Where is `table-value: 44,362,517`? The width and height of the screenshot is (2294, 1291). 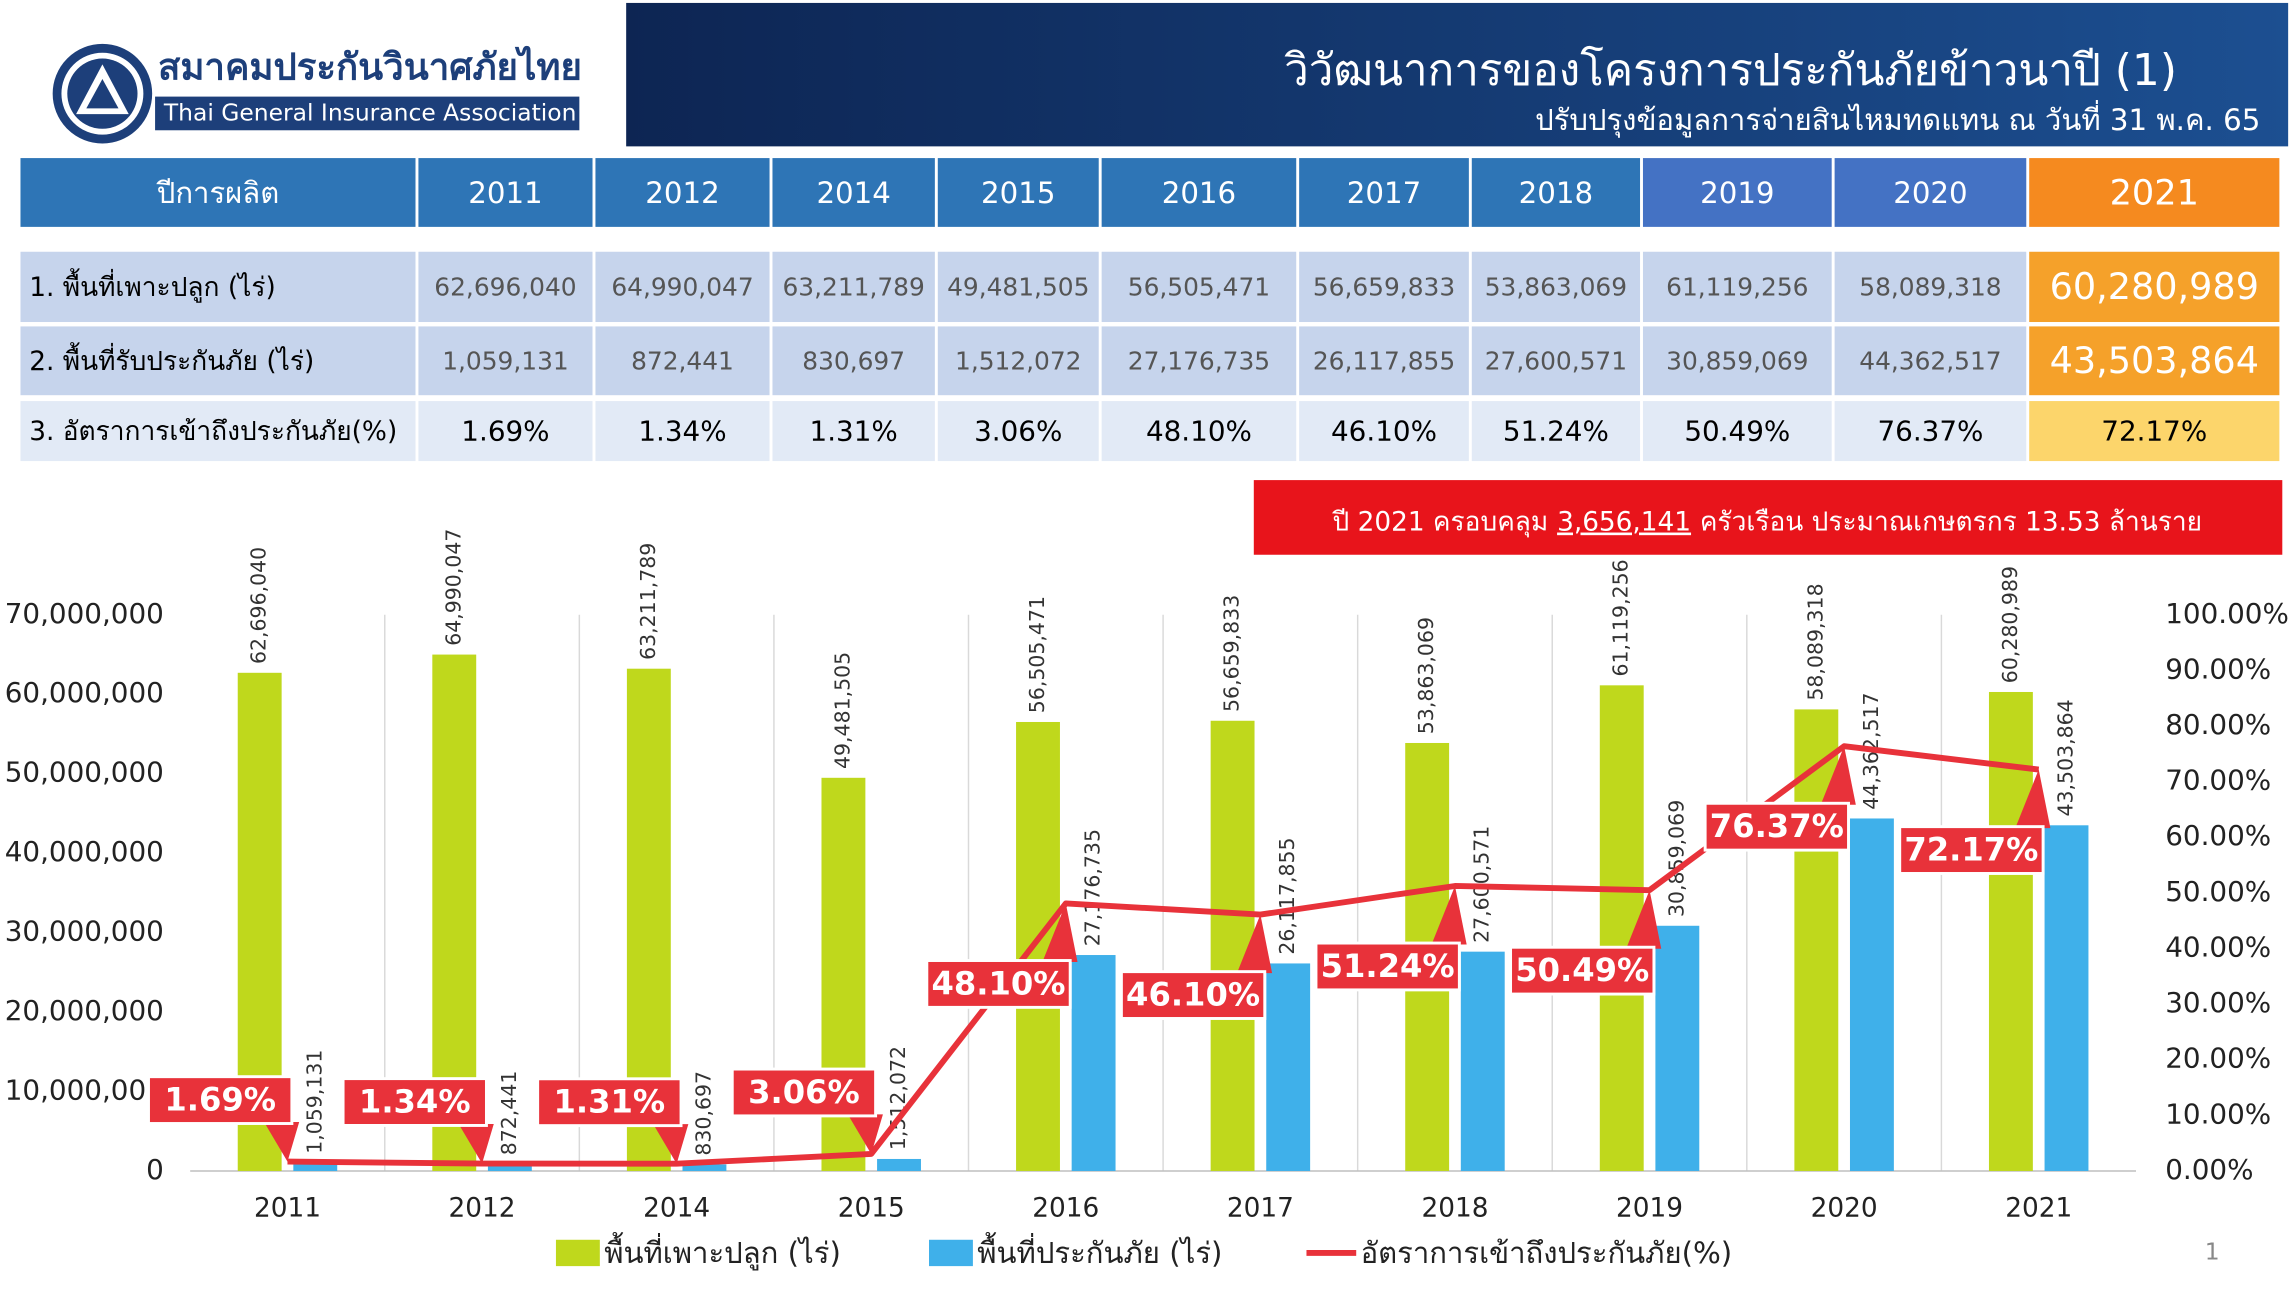 table-value: 44,362,517 is located at coordinates (1930, 360).